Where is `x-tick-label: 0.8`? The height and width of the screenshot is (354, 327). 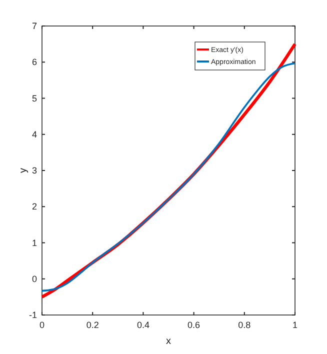
x-tick-label: 0.8 is located at coordinates (244, 325).